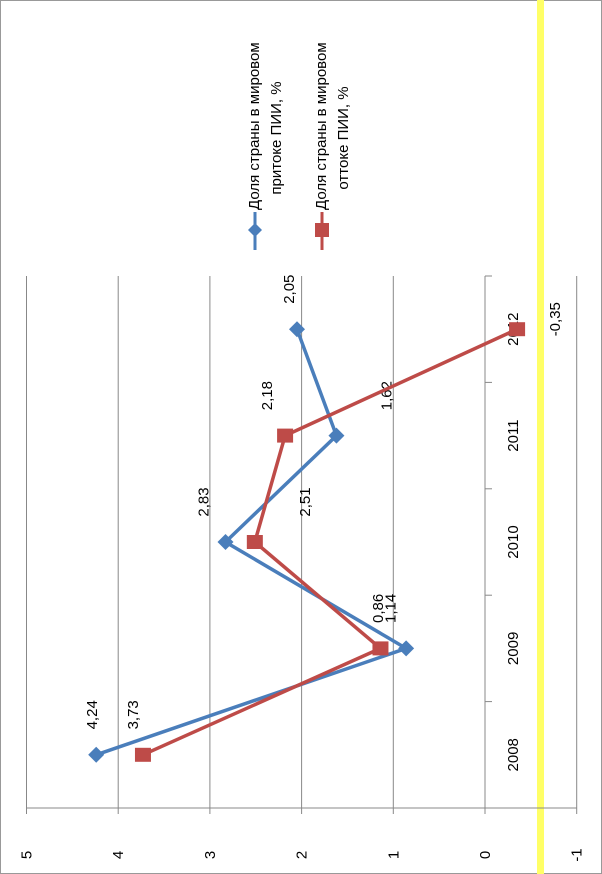 The height and width of the screenshot is (874, 602). Describe the element at coordinates (133, 714) in the screenshot. I see `data-label: 3,73` at that location.